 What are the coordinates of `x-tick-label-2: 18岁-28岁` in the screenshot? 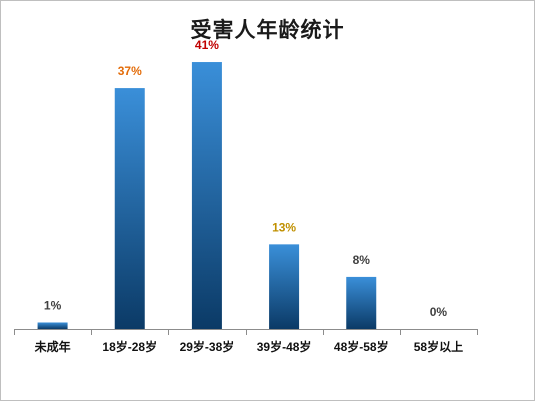 It's located at (129, 346).